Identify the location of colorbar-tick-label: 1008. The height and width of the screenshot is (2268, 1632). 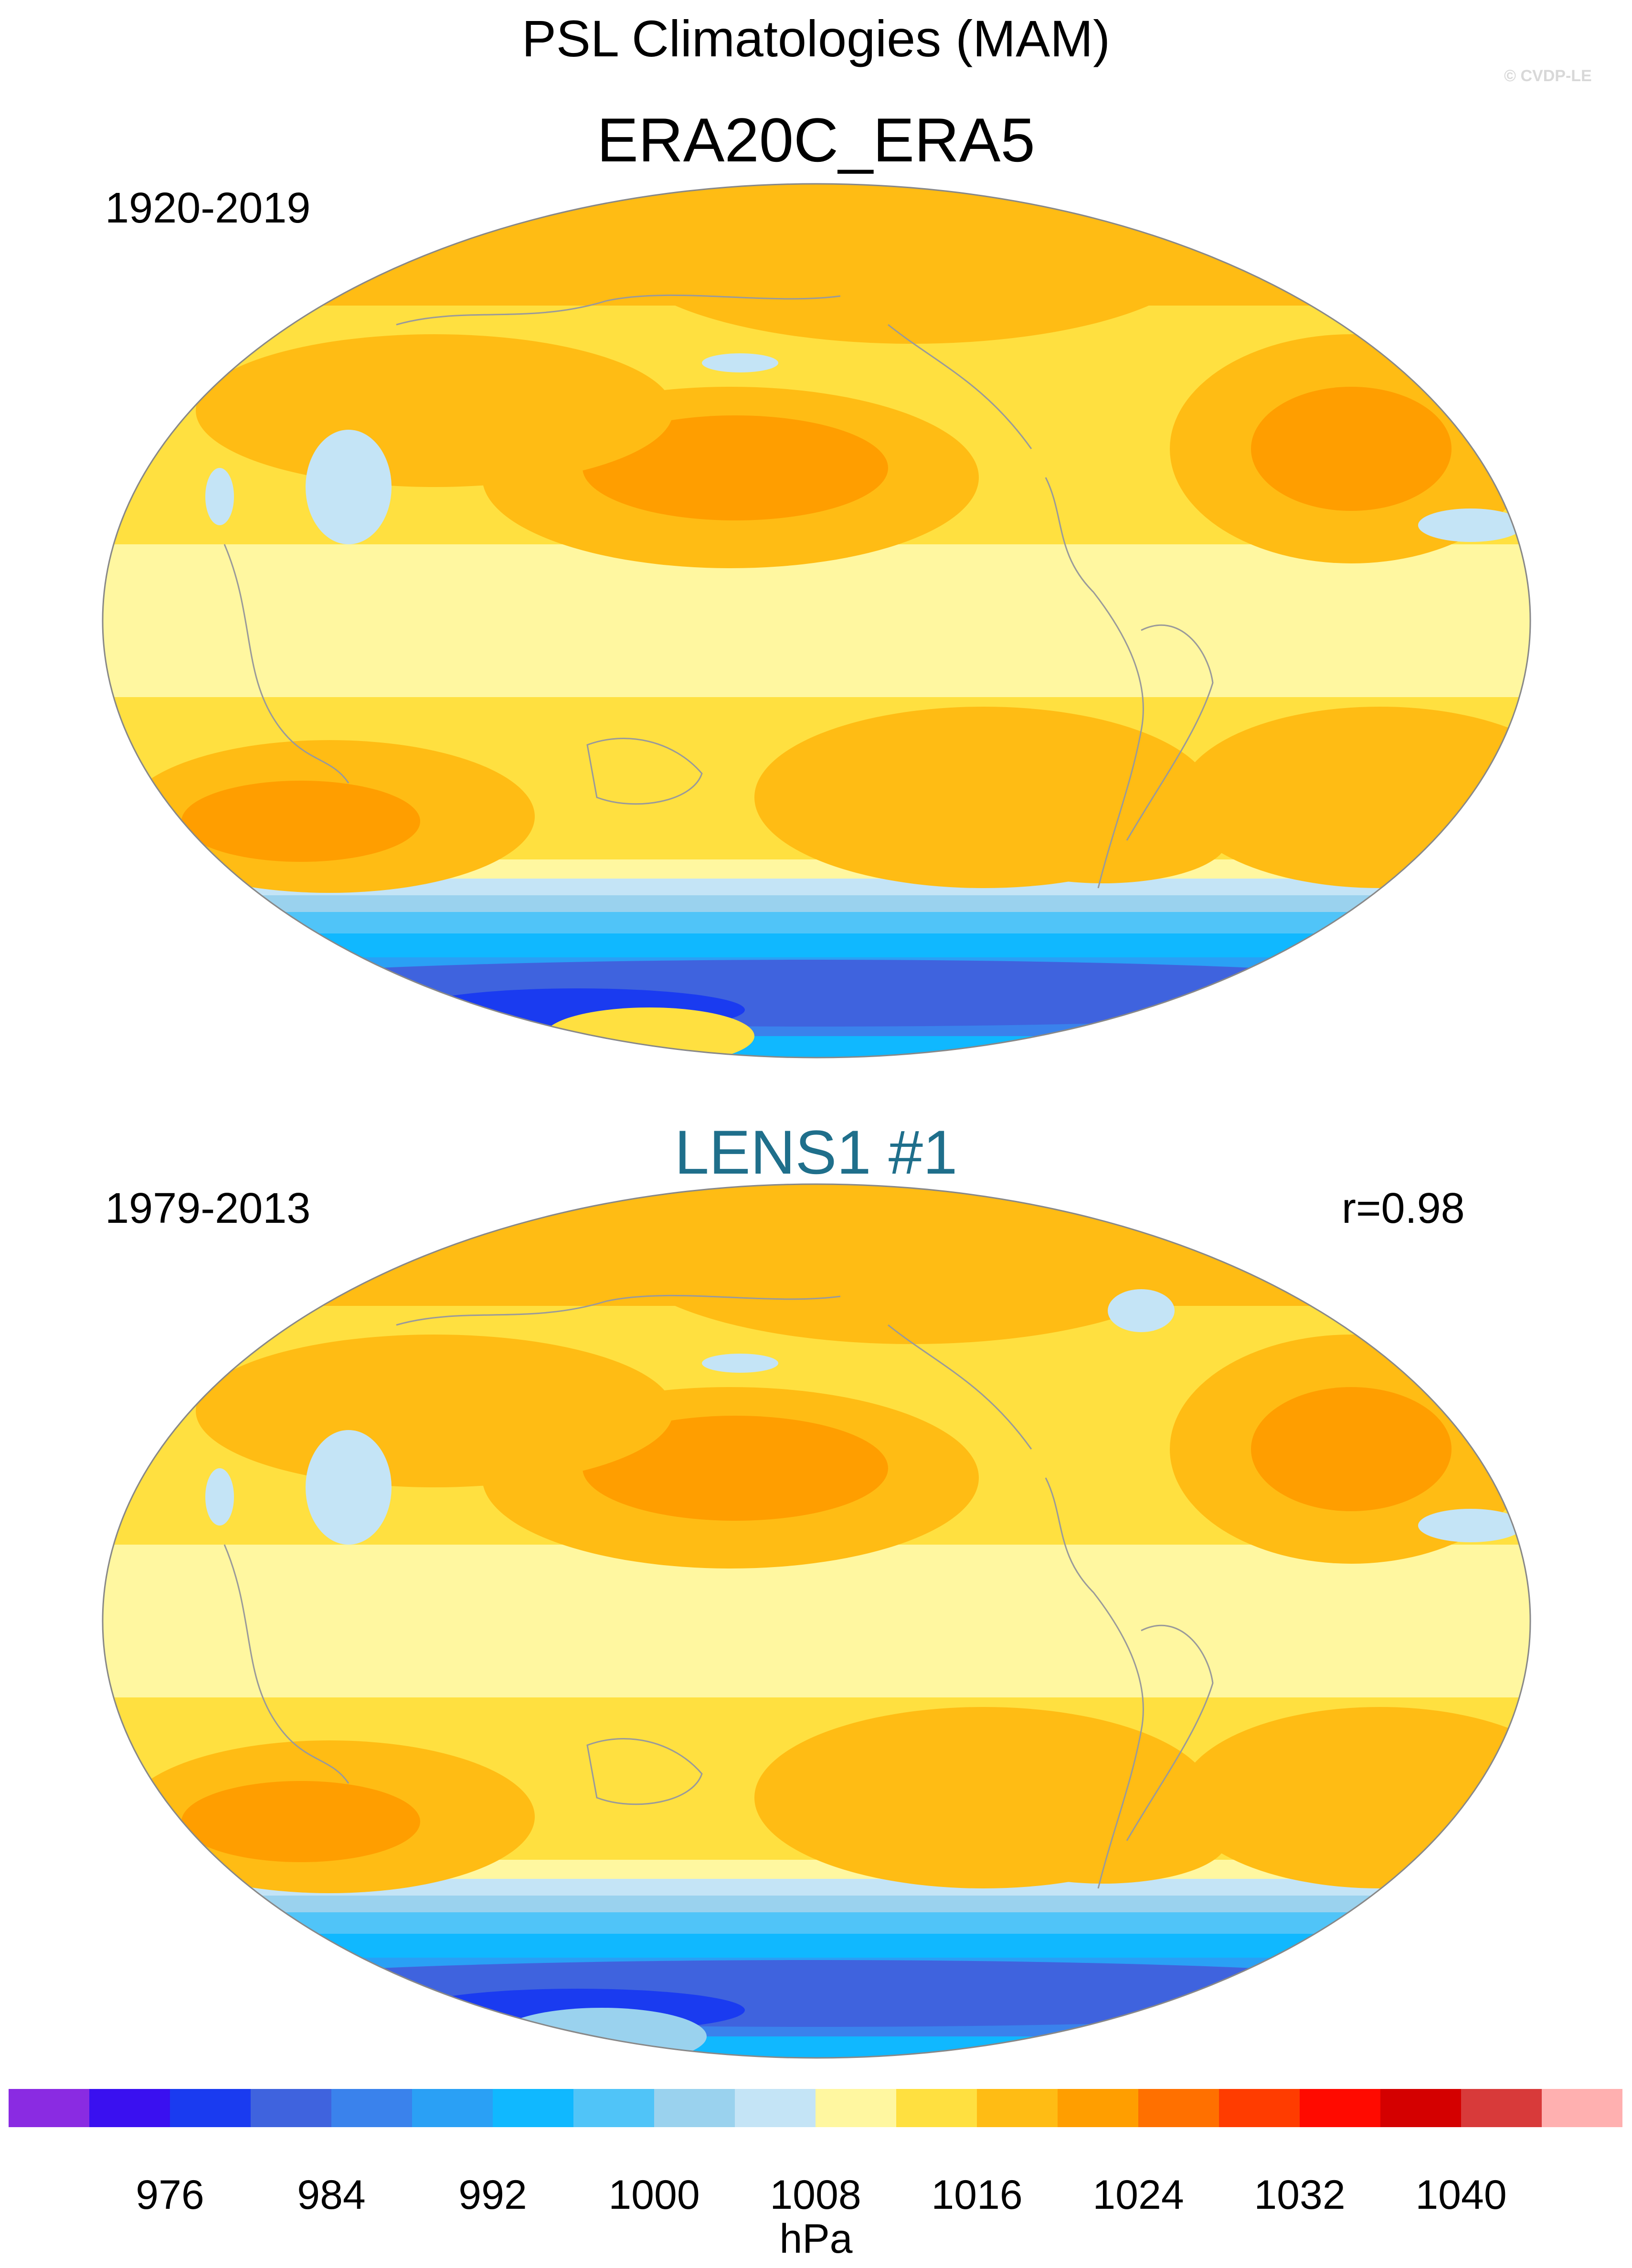
(815, 2195).